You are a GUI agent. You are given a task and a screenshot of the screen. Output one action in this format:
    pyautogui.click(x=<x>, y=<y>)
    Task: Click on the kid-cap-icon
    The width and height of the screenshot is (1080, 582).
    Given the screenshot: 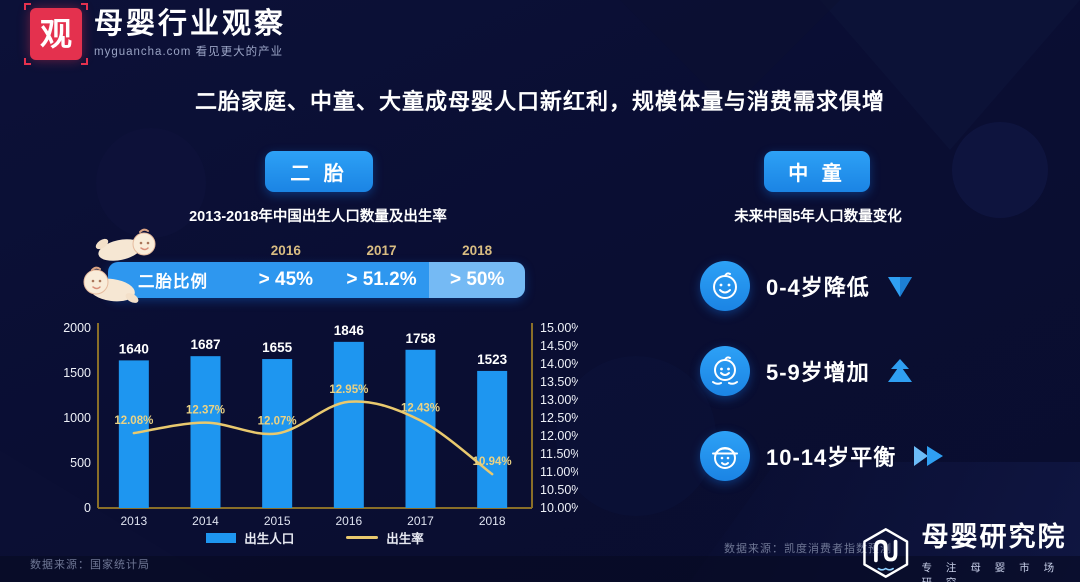 What is the action you would take?
    pyautogui.click(x=725, y=456)
    